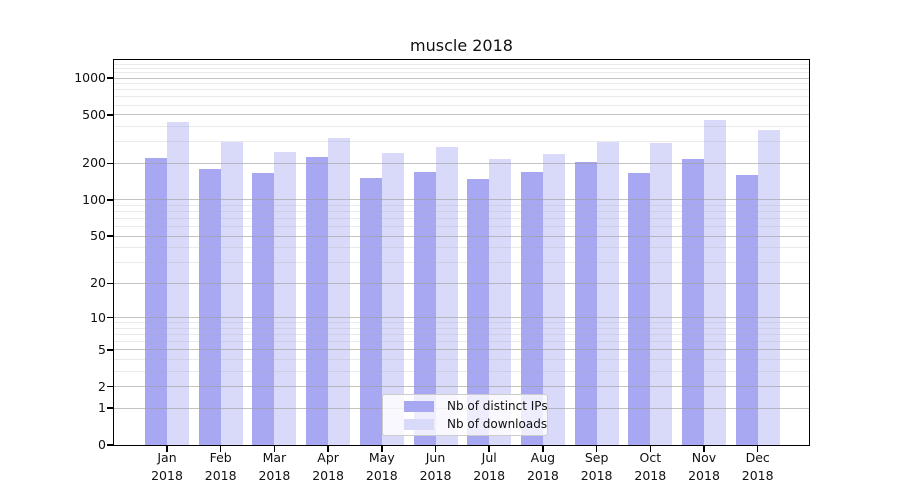 This screenshot has width=900, height=500. What do you see at coordinates (436, 467) in the screenshot?
I see `x-tick-label-jun: Jun 2018` at bounding box center [436, 467].